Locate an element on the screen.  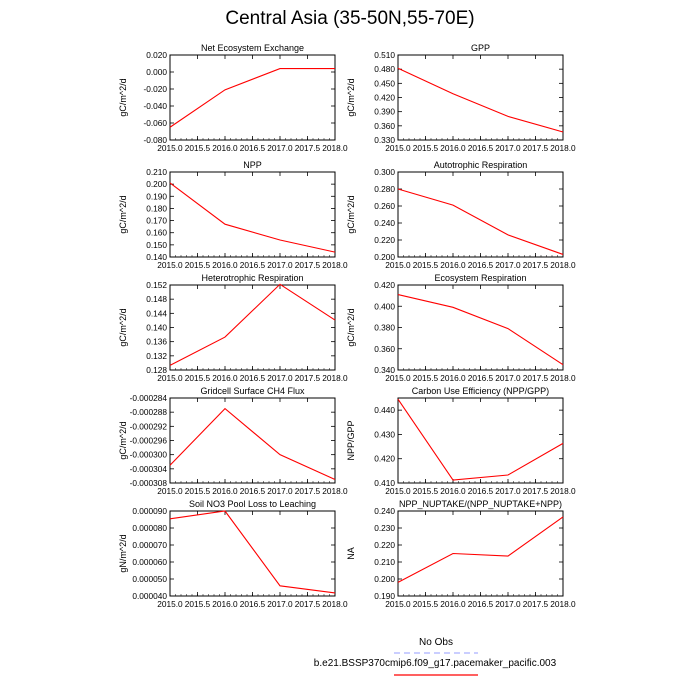
panel-title: Autotrophic Respiration is located at coordinates (481, 165).